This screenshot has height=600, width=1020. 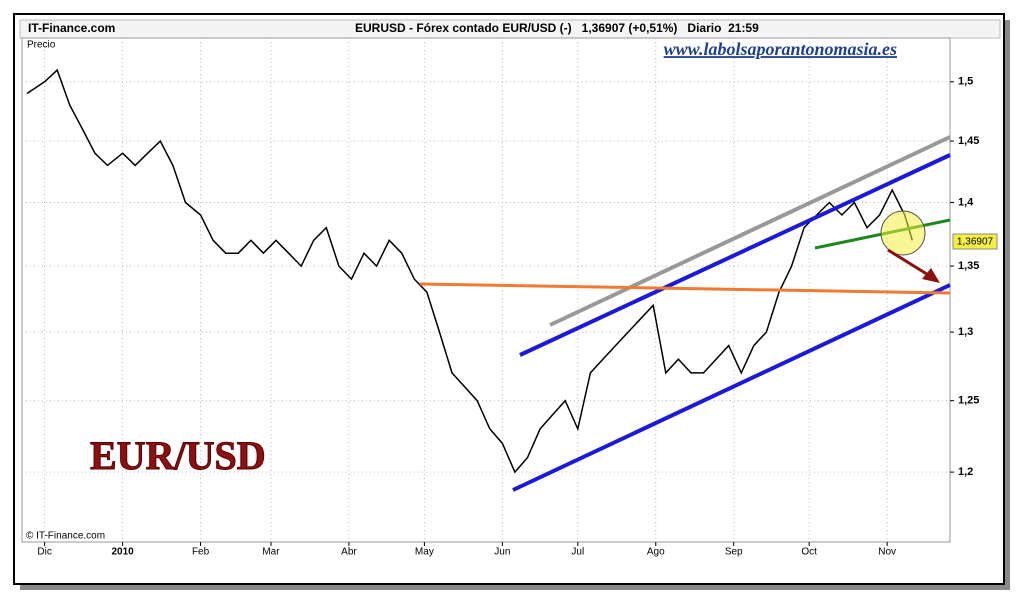 I want to click on x-tick-label: Feb, so click(x=201, y=552).